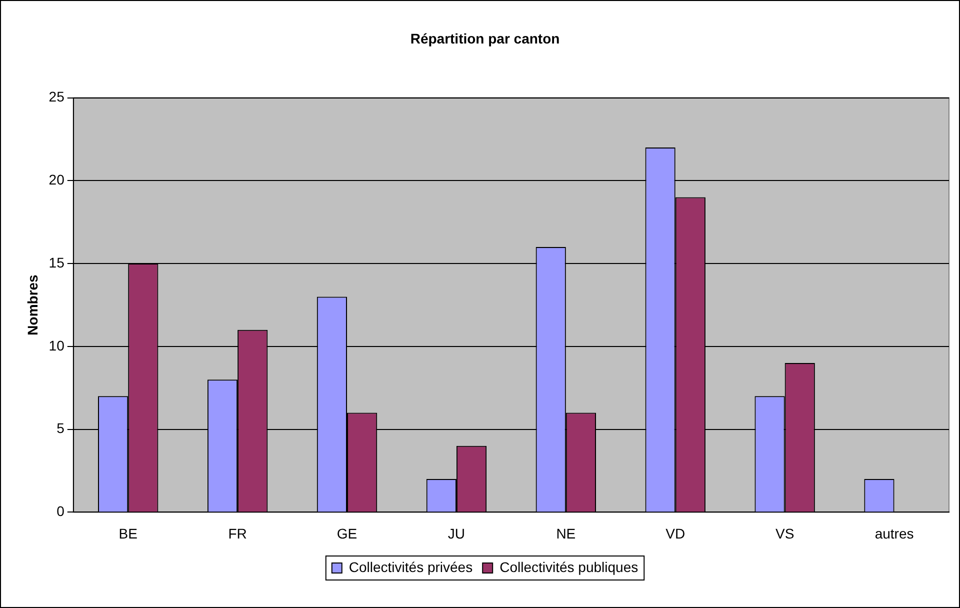  Describe the element at coordinates (347, 533) in the screenshot. I see `x-tick-label: GE` at that location.